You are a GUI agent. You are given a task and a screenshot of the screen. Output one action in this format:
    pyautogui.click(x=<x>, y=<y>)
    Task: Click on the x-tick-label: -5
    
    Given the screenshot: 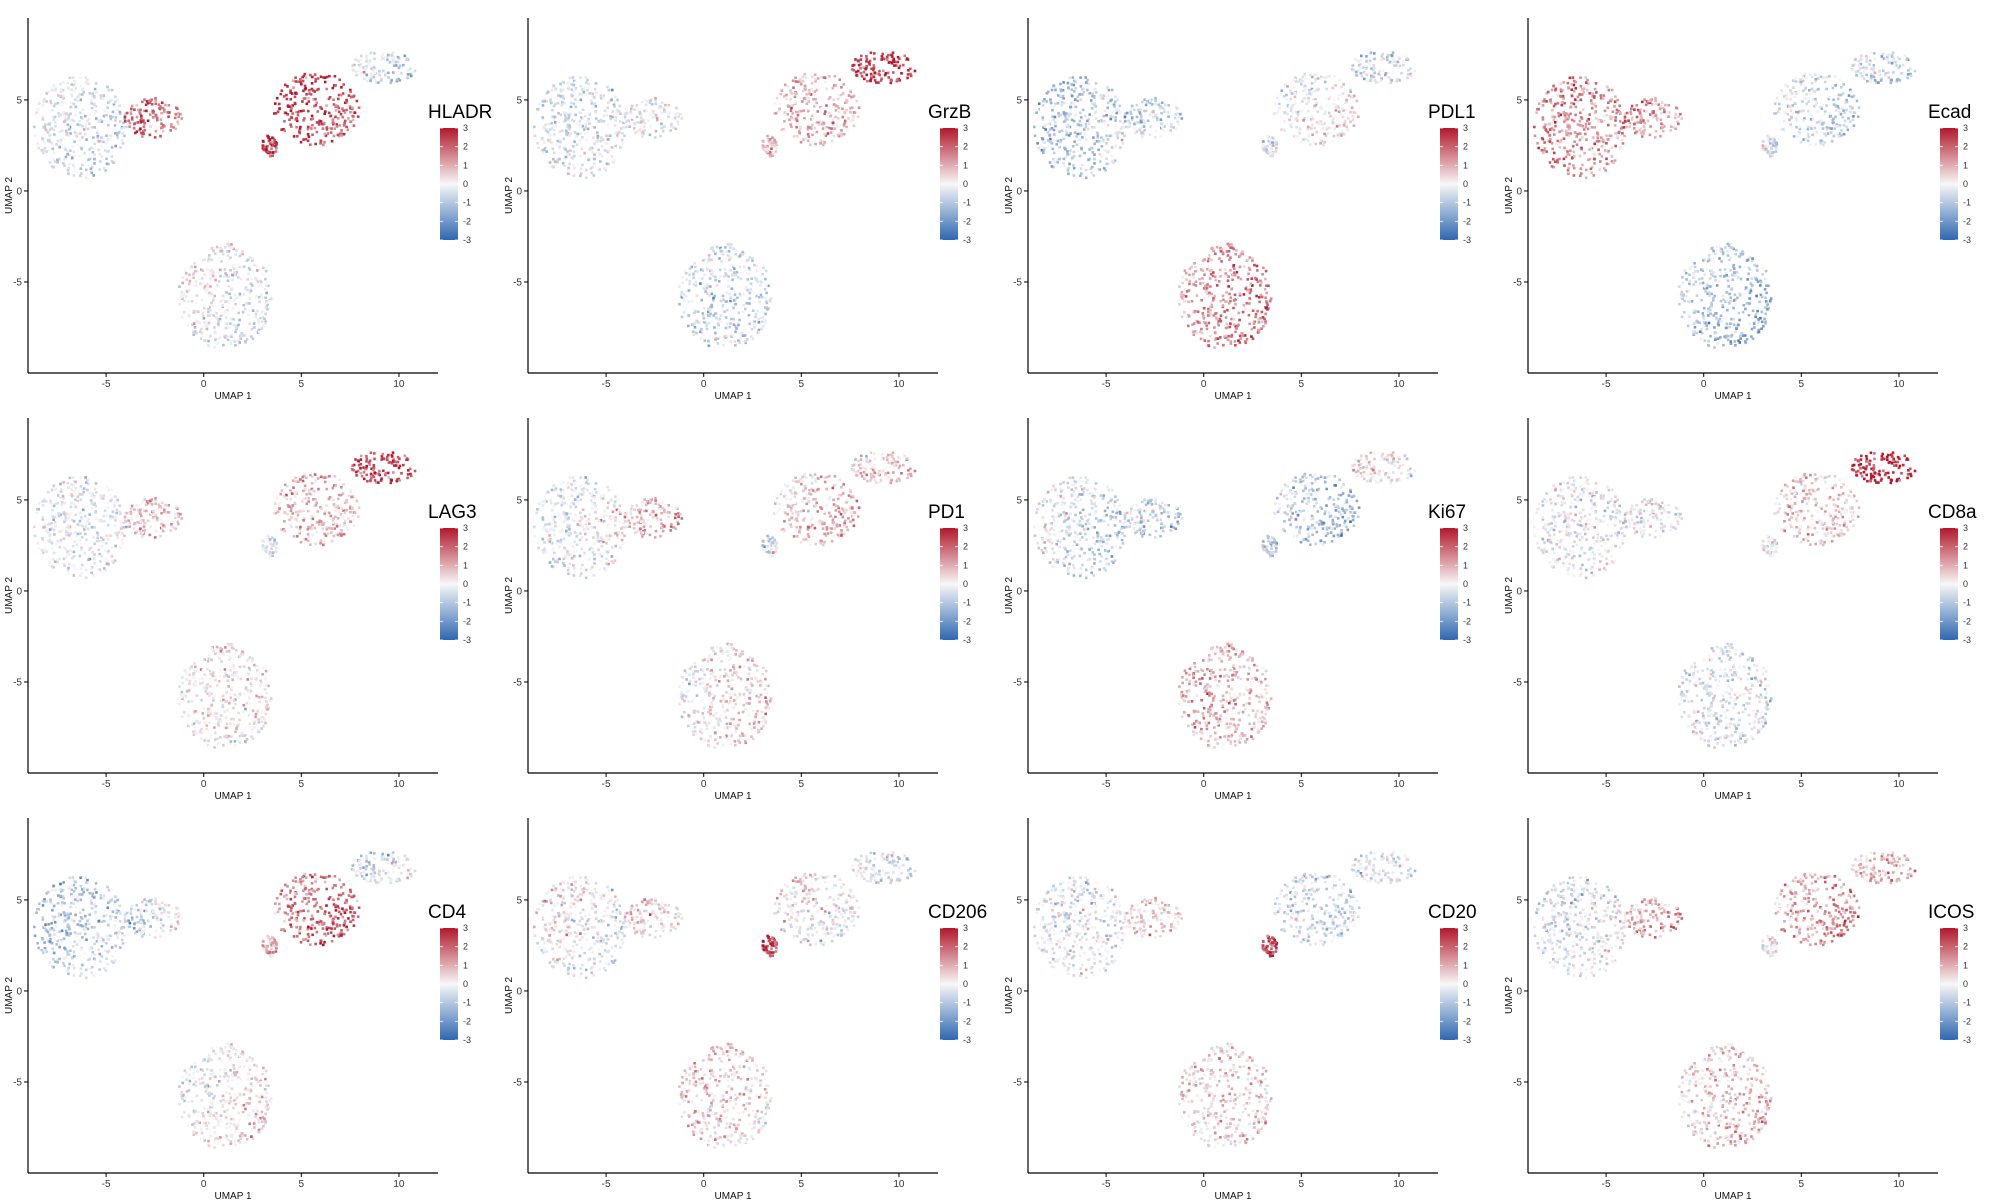 What is the action you would take?
    pyautogui.click(x=106, y=384)
    